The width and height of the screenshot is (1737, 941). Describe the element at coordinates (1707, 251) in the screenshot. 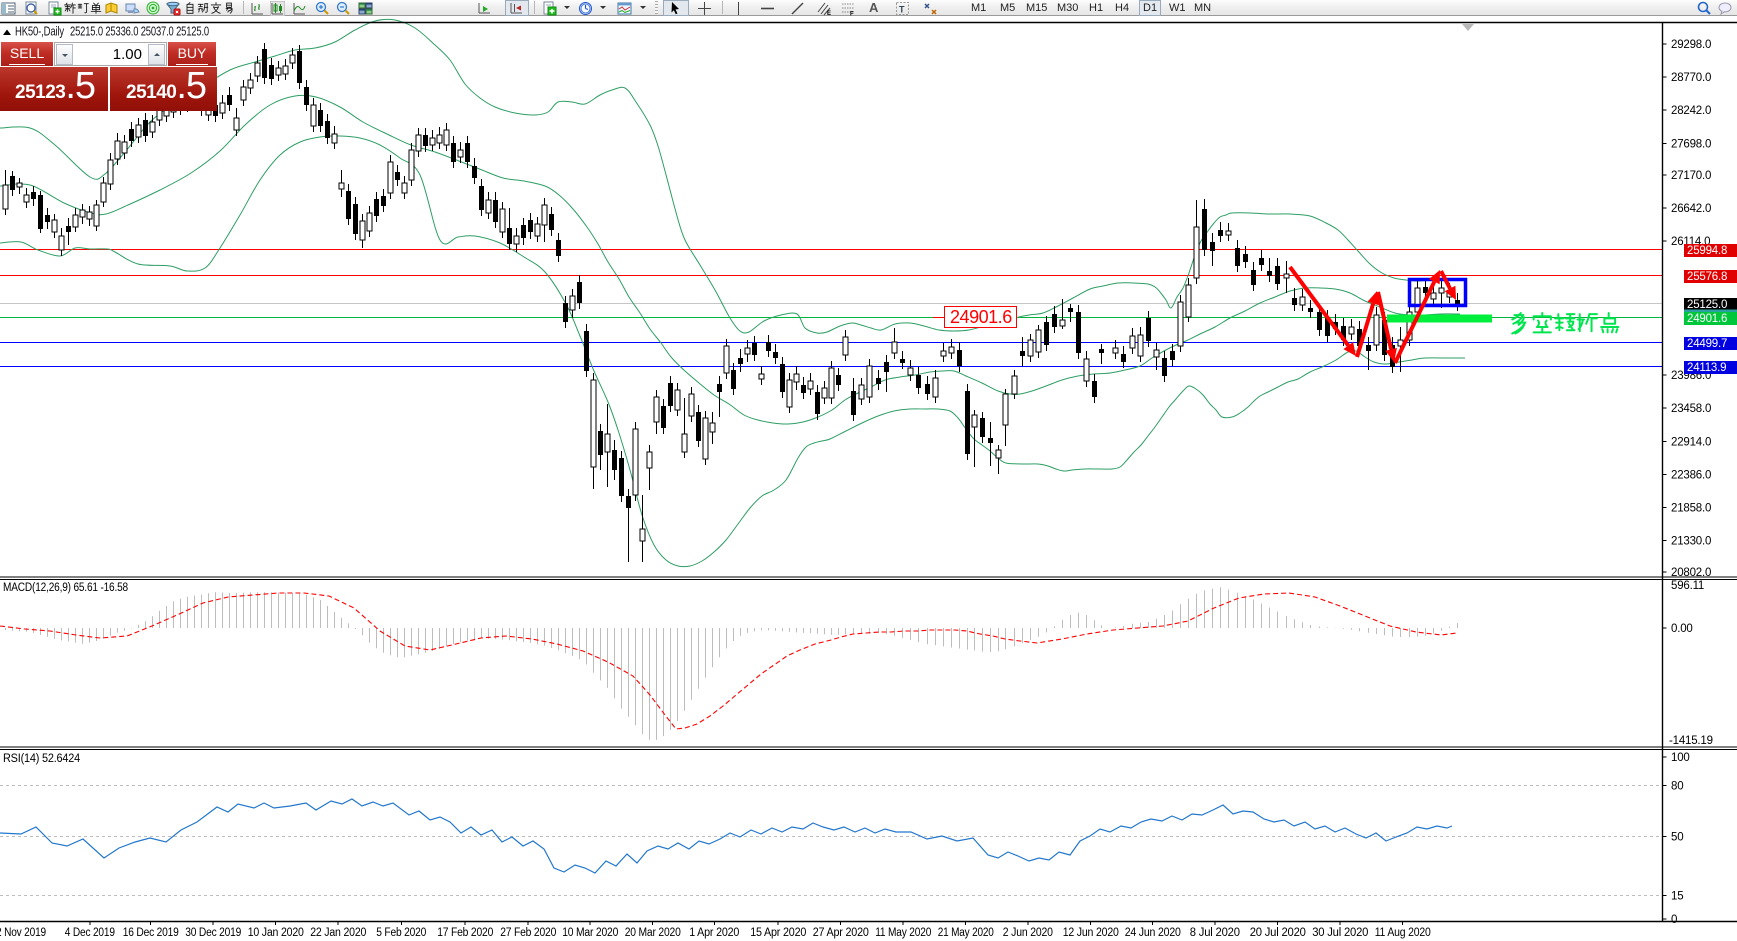

I see `svg-text: 25994.8` at that location.